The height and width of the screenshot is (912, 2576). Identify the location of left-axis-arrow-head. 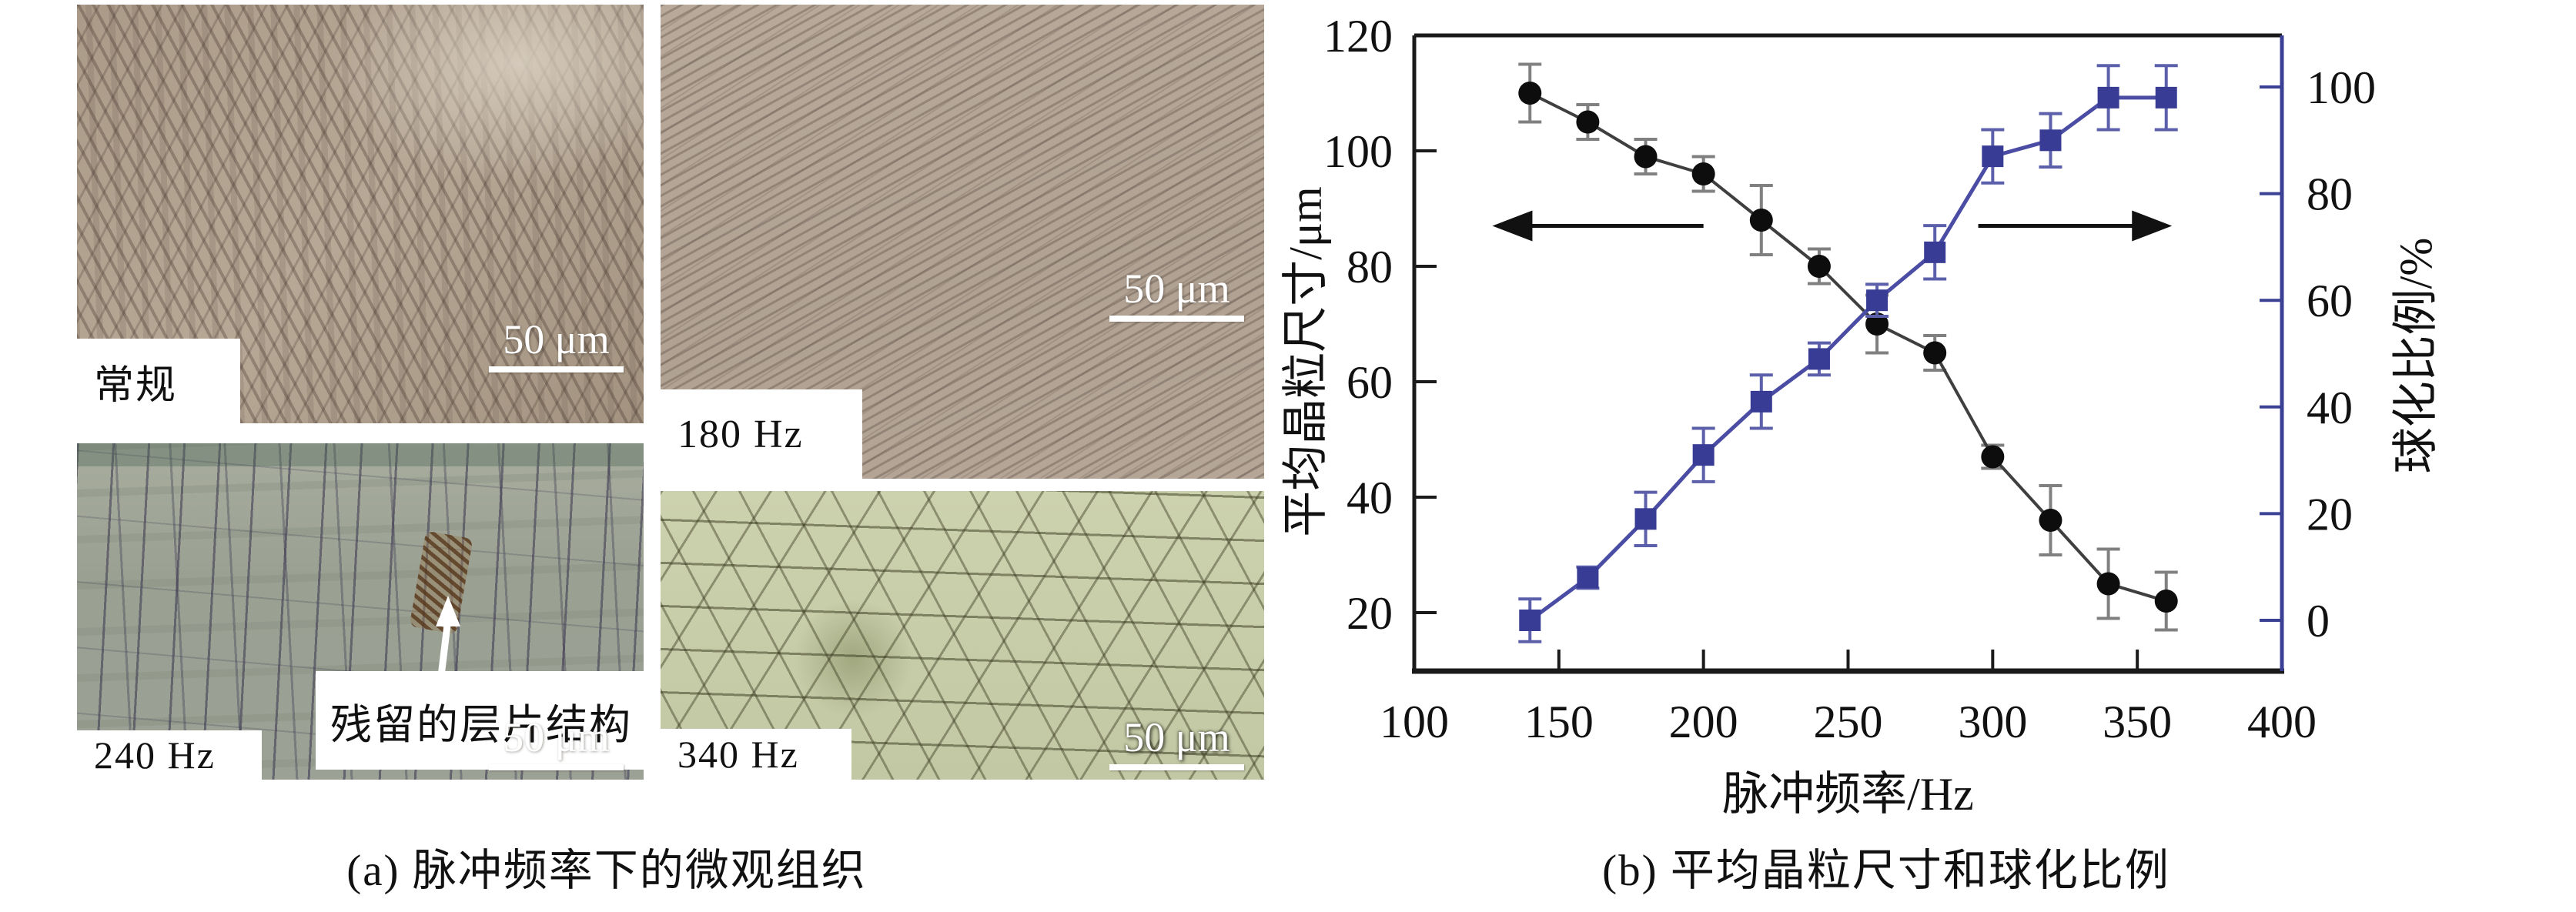
(1513, 226).